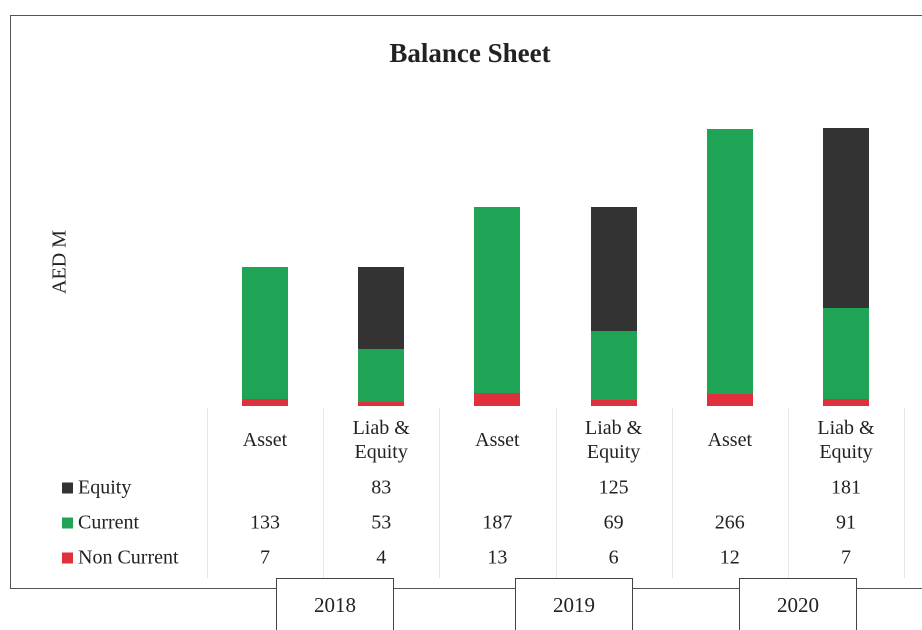 This screenshot has height=630, width=922. Describe the element at coordinates (574, 604) in the screenshot. I see `year-label: 2019` at that location.